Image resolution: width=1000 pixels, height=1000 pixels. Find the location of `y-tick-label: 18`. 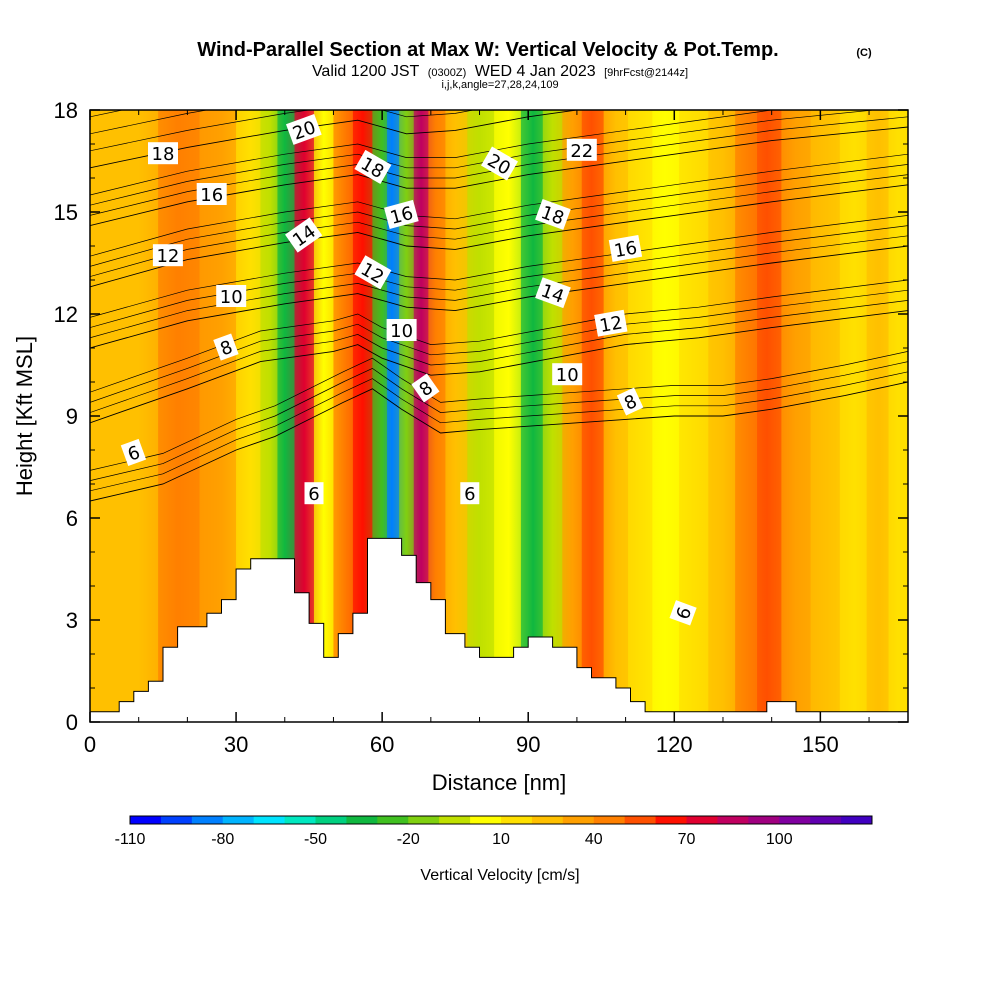

y-tick-label: 18 is located at coordinates (66, 110).